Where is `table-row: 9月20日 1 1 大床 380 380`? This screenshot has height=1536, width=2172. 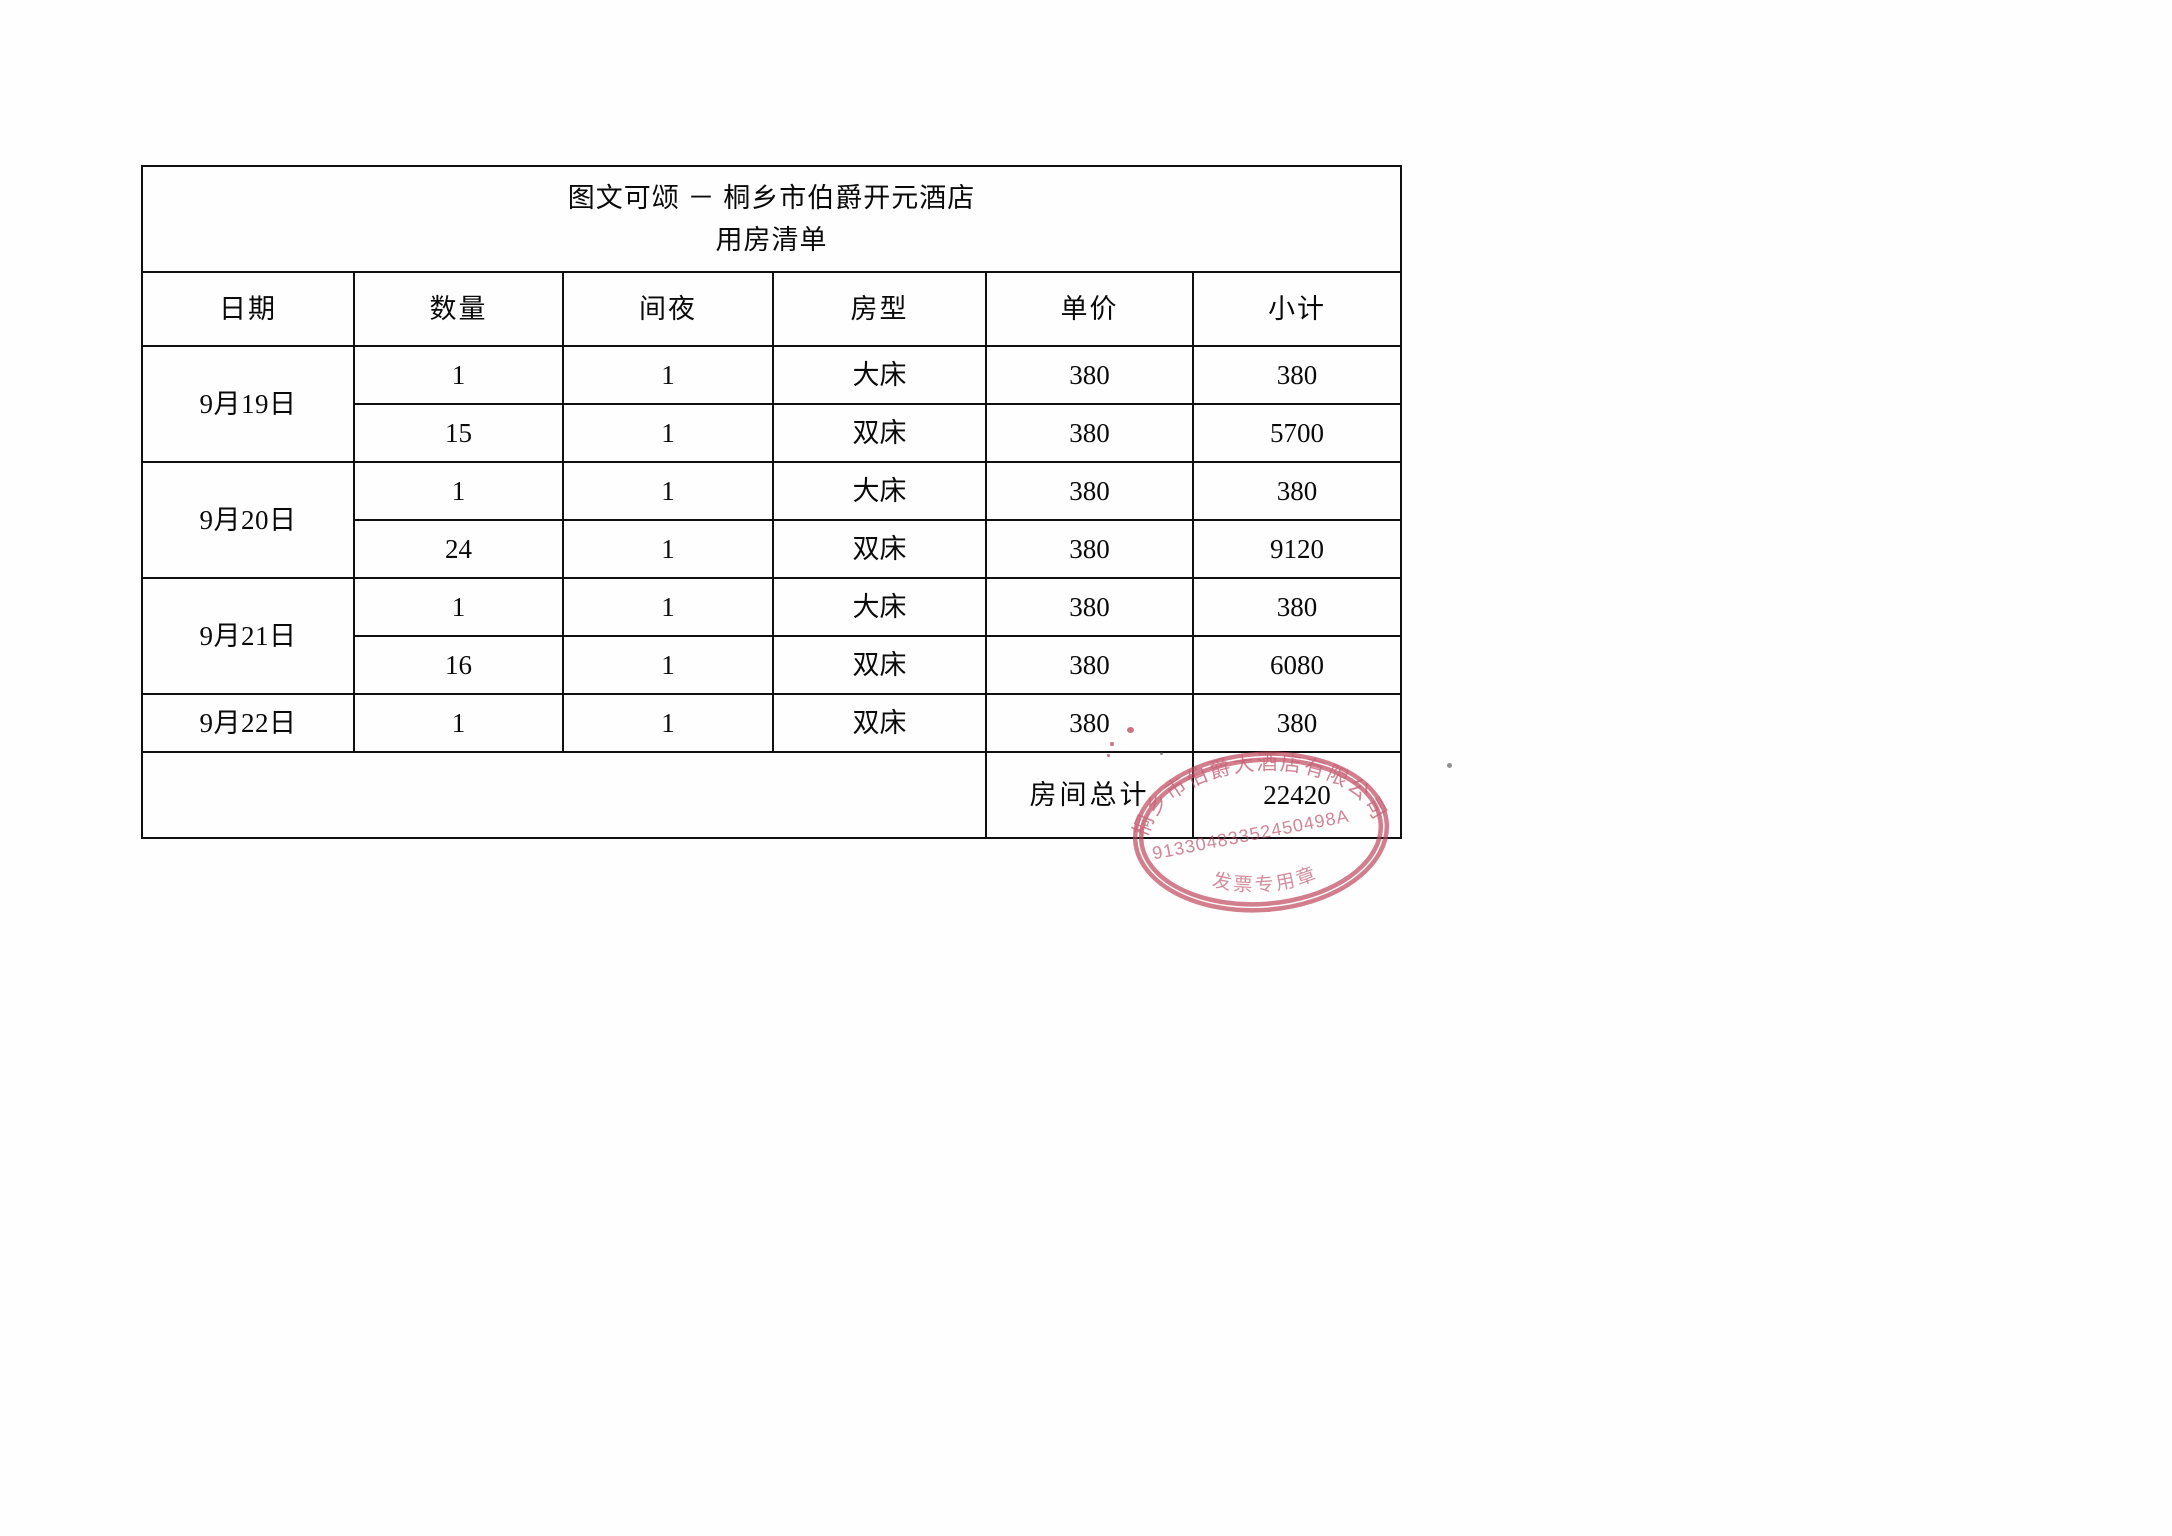 table-row: 9月20日 1 1 大床 380 380 is located at coordinates (771, 520).